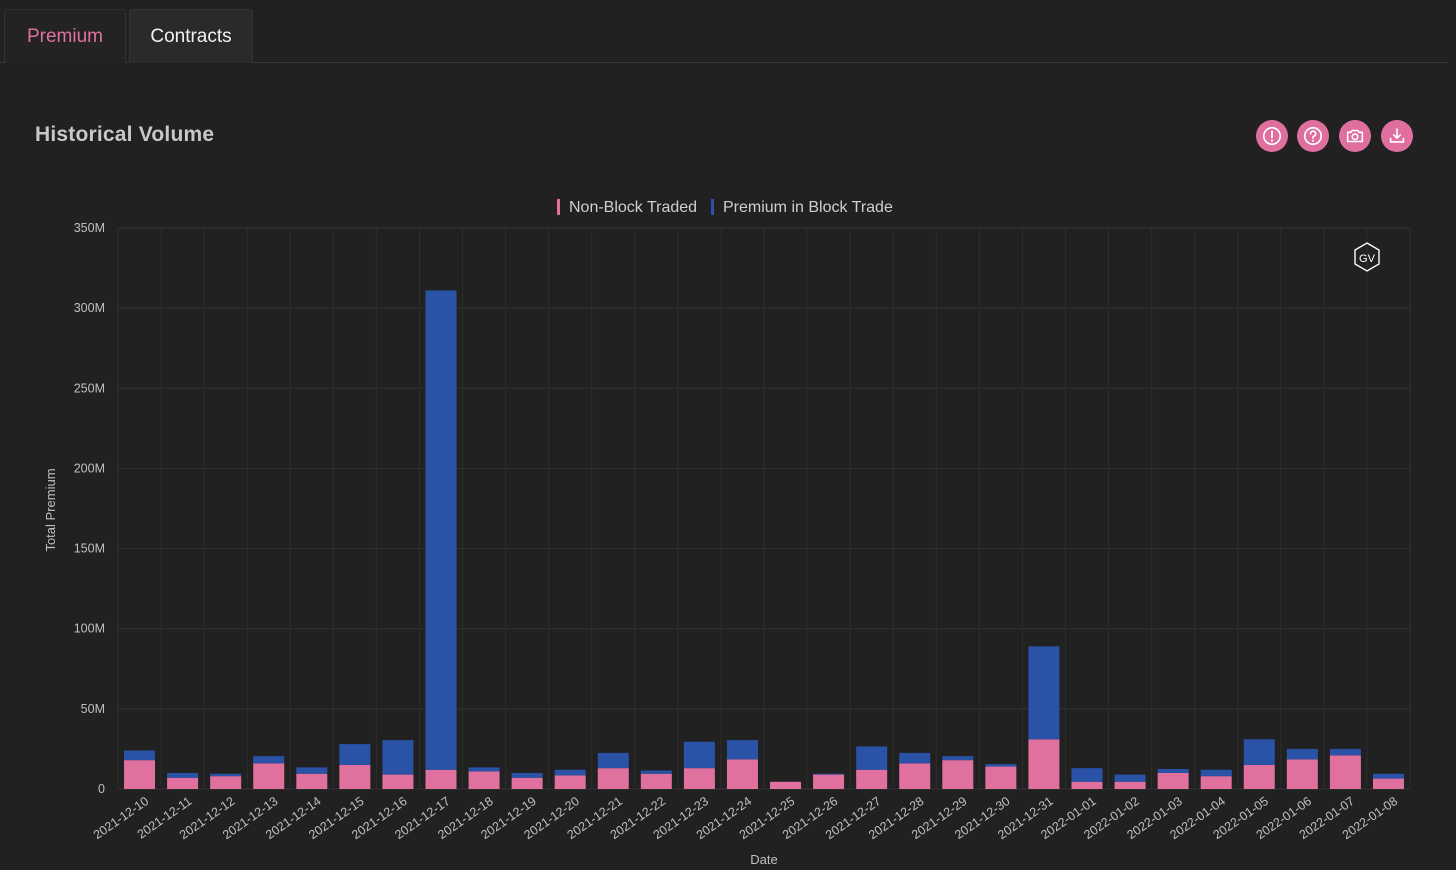  I want to click on y-tick-label: 200M, so click(89, 468).